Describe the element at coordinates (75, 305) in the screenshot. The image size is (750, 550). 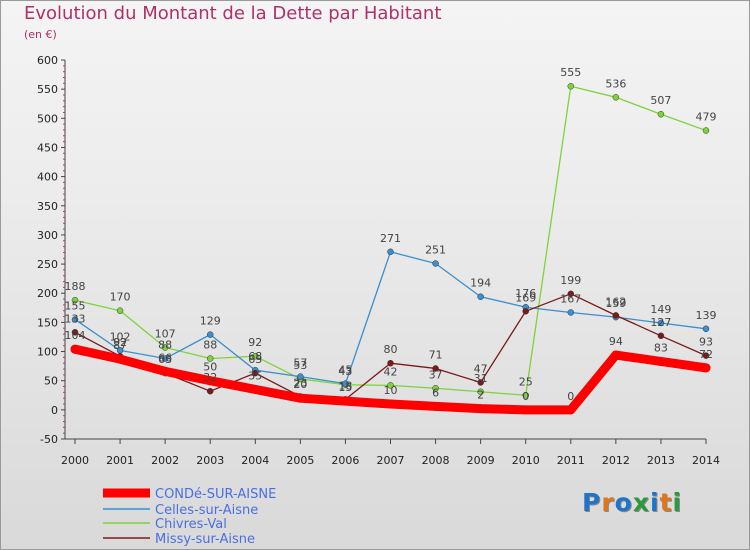
I see `data-label: 155` at that location.